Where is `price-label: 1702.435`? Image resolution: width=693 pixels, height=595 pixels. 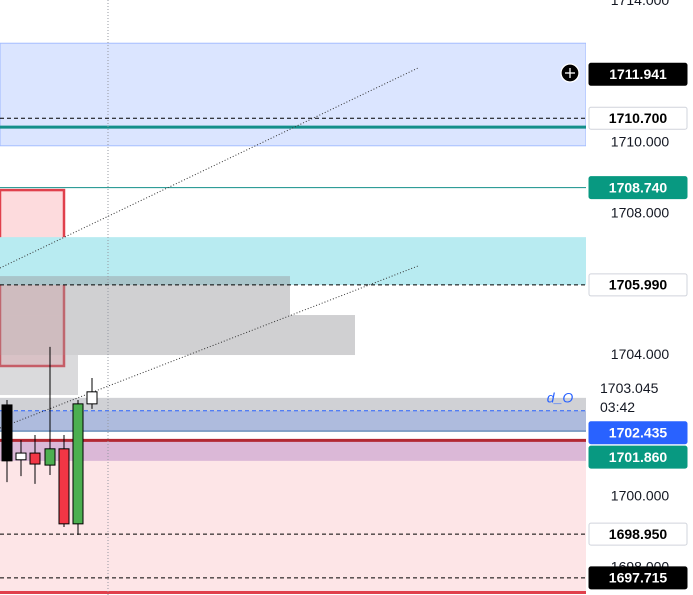
price-label: 1702.435 is located at coordinates (638, 432).